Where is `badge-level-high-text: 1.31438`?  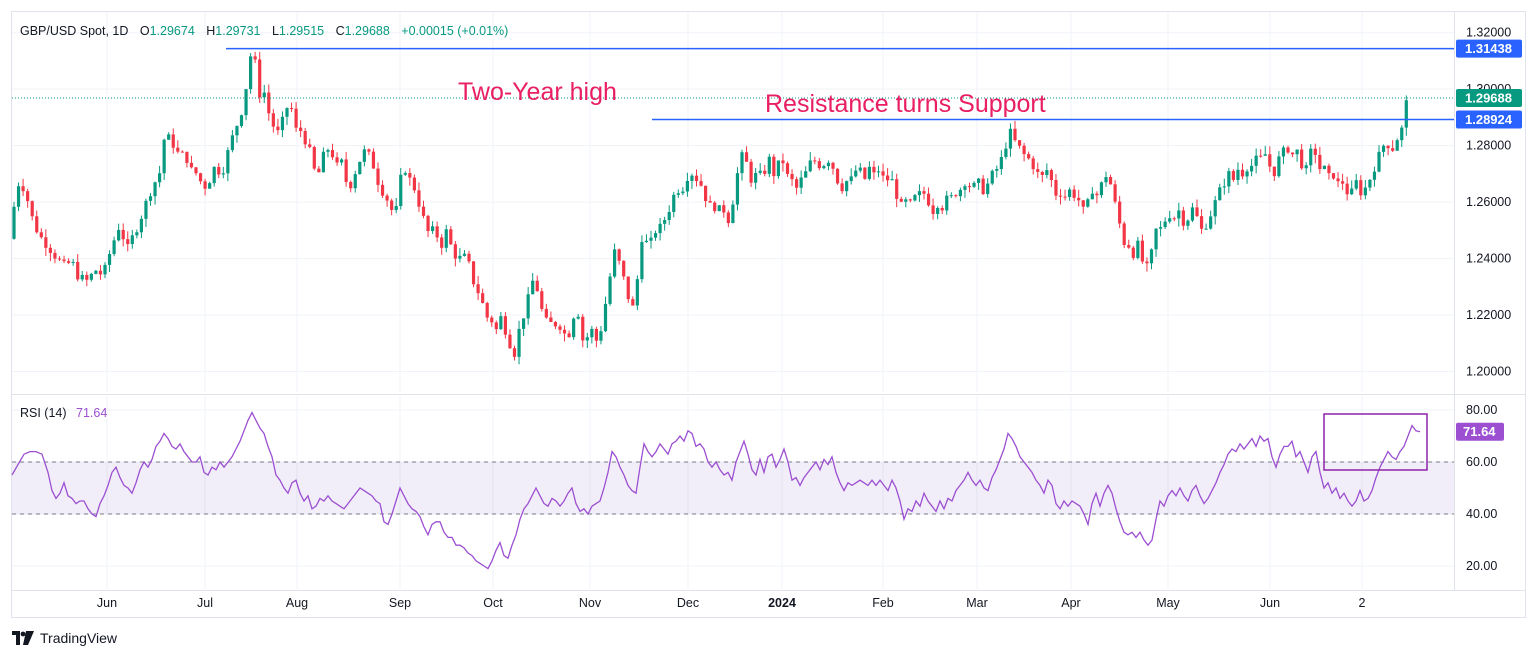 badge-level-high-text: 1.31438 is located at coordinates (1488, 48).